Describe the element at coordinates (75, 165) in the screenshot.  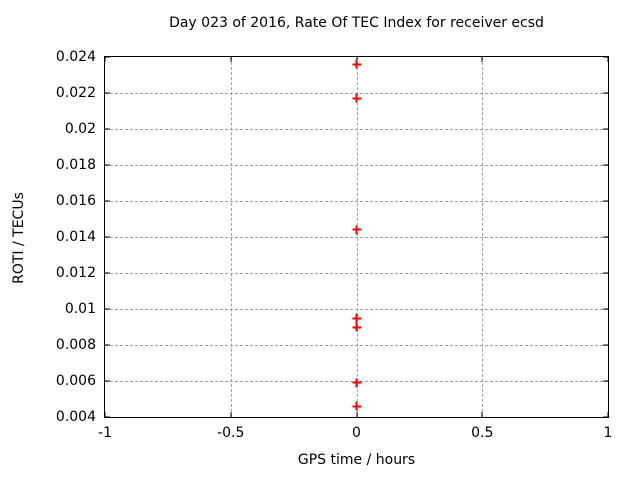
I see `y-tick-label: 0.018` at that location.